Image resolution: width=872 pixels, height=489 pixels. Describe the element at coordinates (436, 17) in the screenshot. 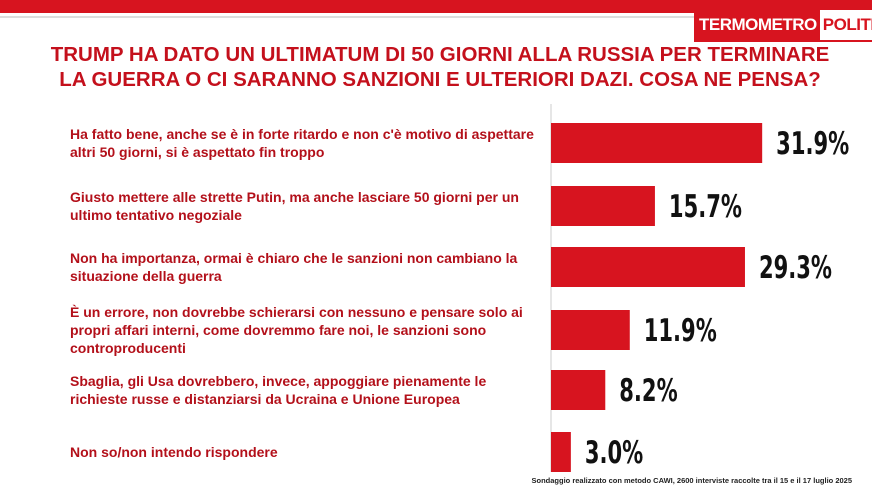

I see `top-line` at that location.